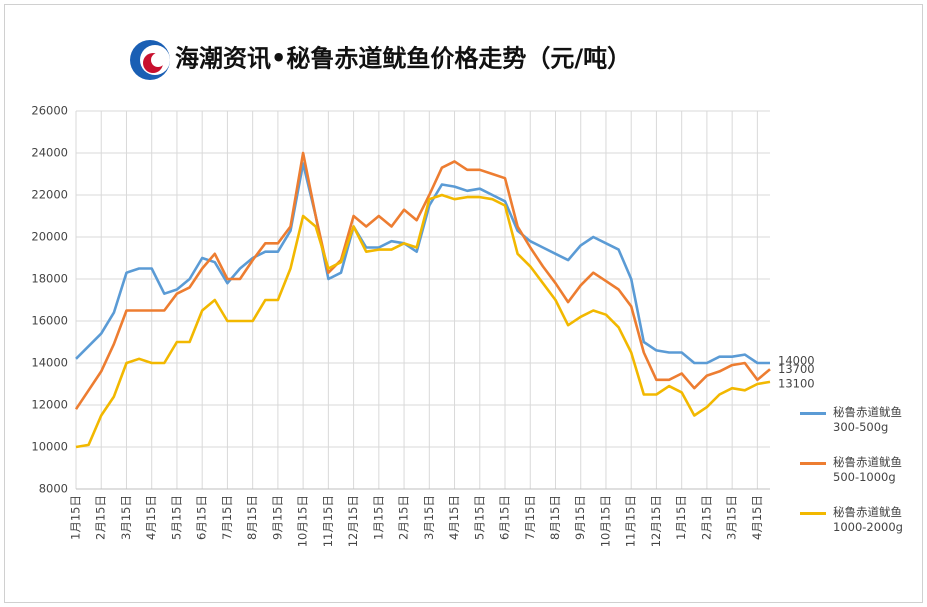  Describe the element at coordinates (49, 237) in the screenshot. I see `y-tick-label: 20000` at that location.